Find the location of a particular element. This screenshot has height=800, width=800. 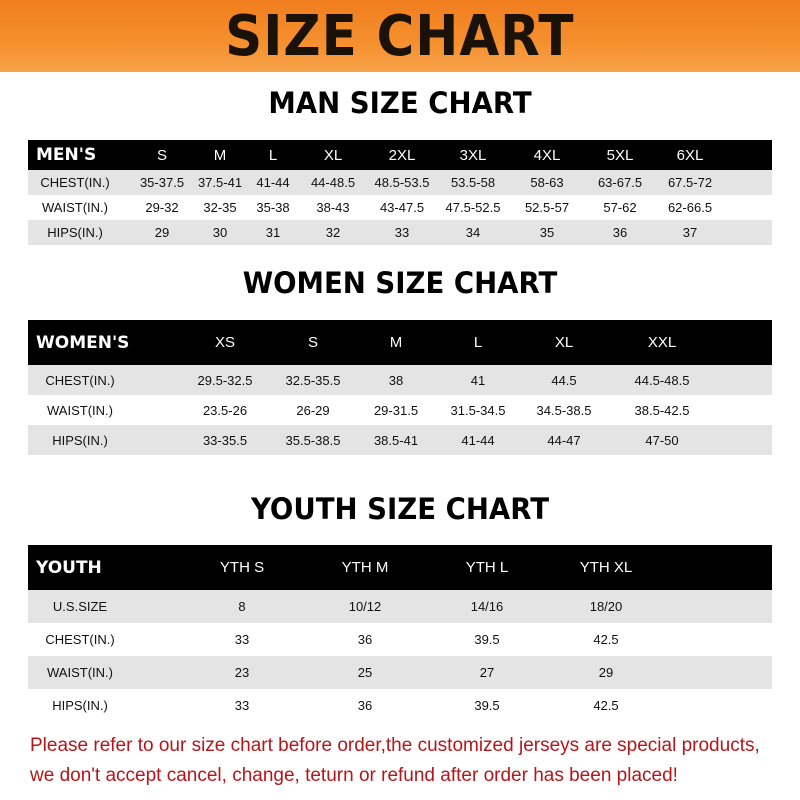

table-cell: 8 is located at coordinates (242, 606).